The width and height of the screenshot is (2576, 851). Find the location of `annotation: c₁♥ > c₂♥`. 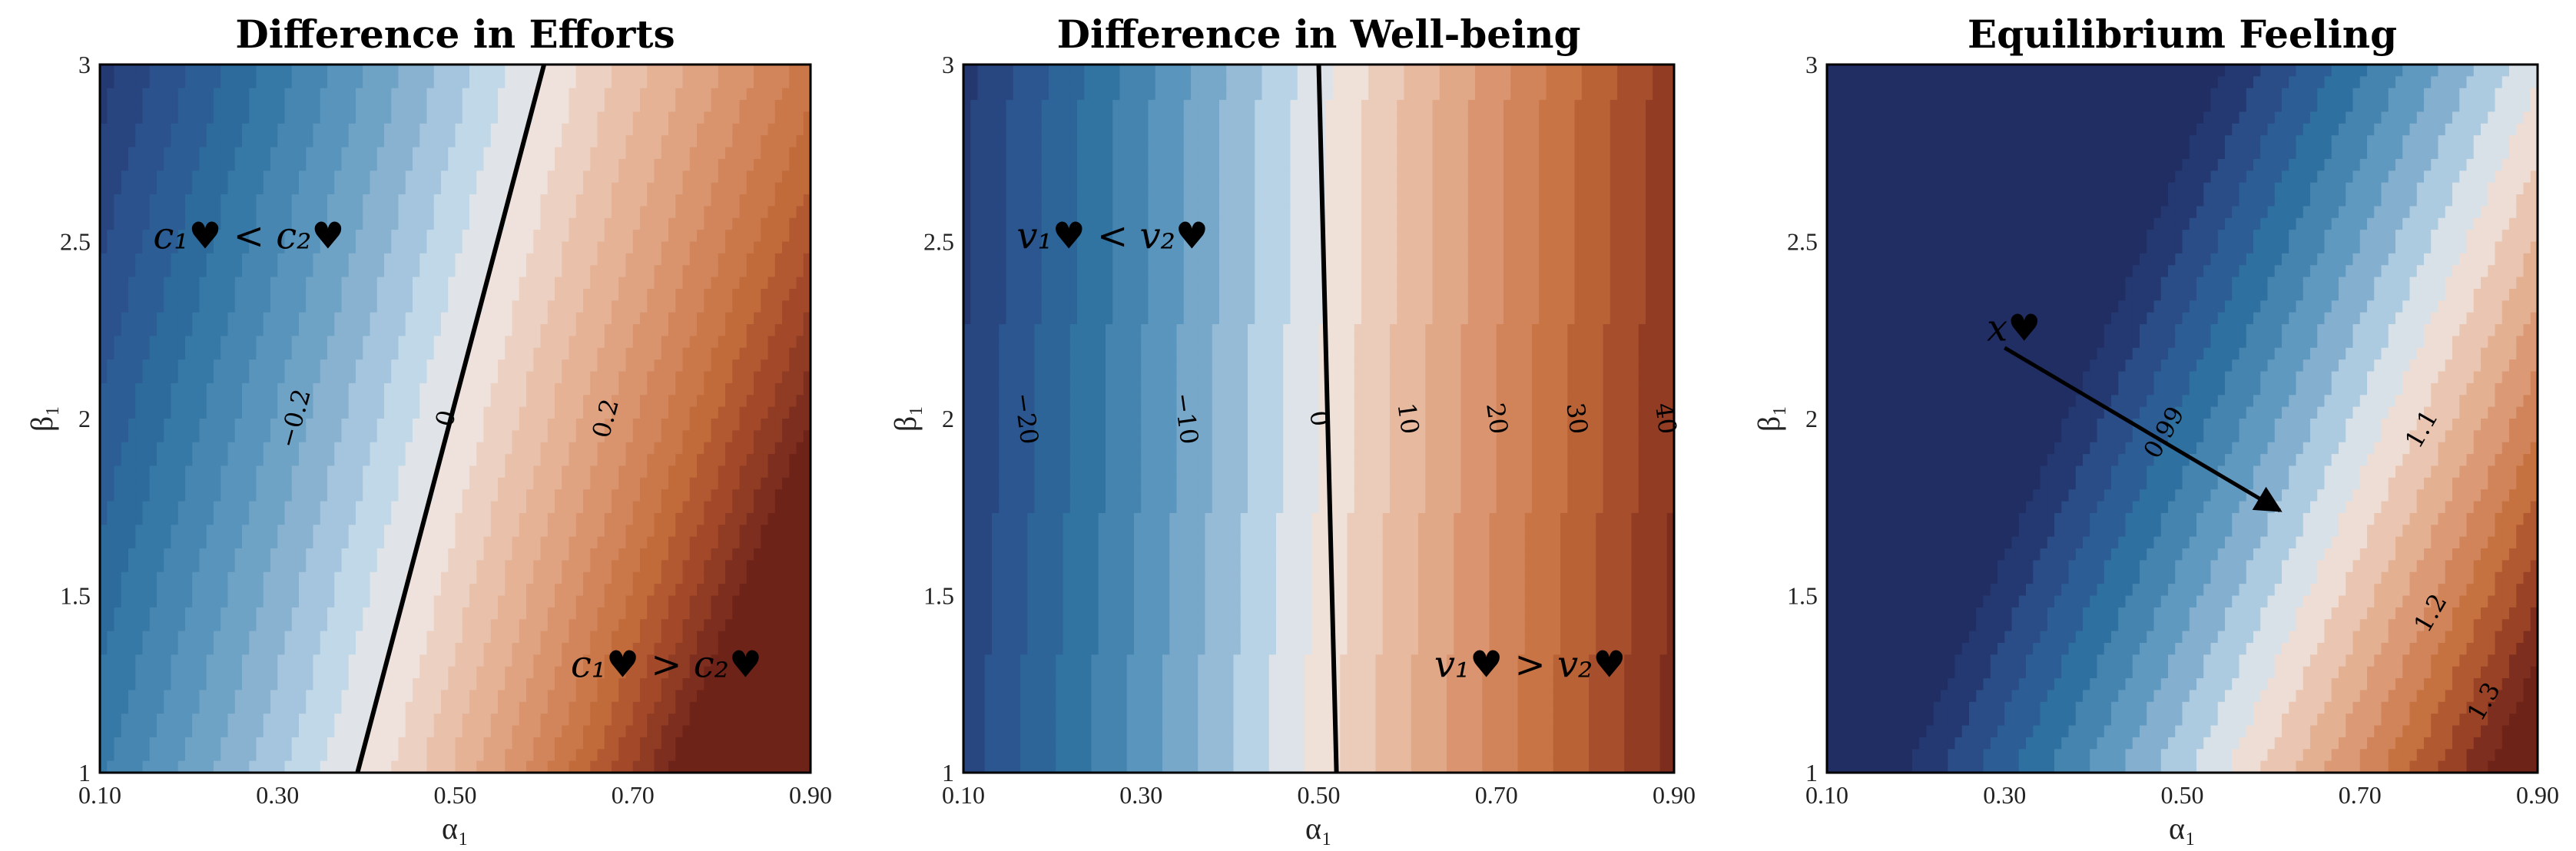

annotation: c₁♥ > c₂♥ is located at coordinates (666, 666).